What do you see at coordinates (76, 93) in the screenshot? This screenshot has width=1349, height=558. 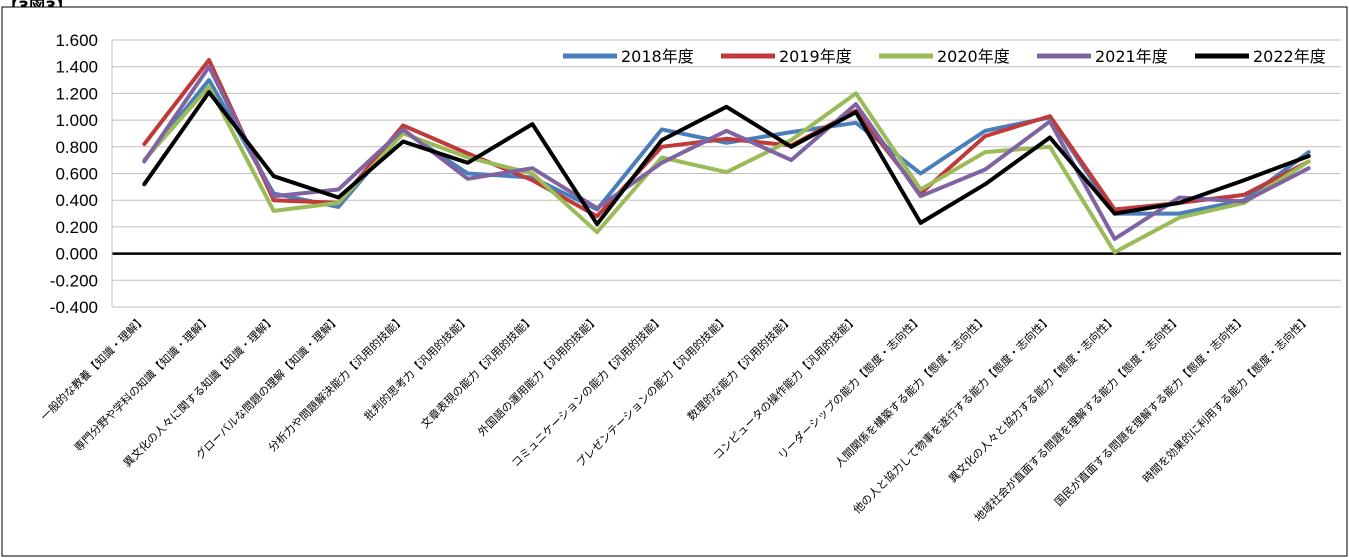 I see `y-tick-label: 1.200` at bounding box center [76, 93].